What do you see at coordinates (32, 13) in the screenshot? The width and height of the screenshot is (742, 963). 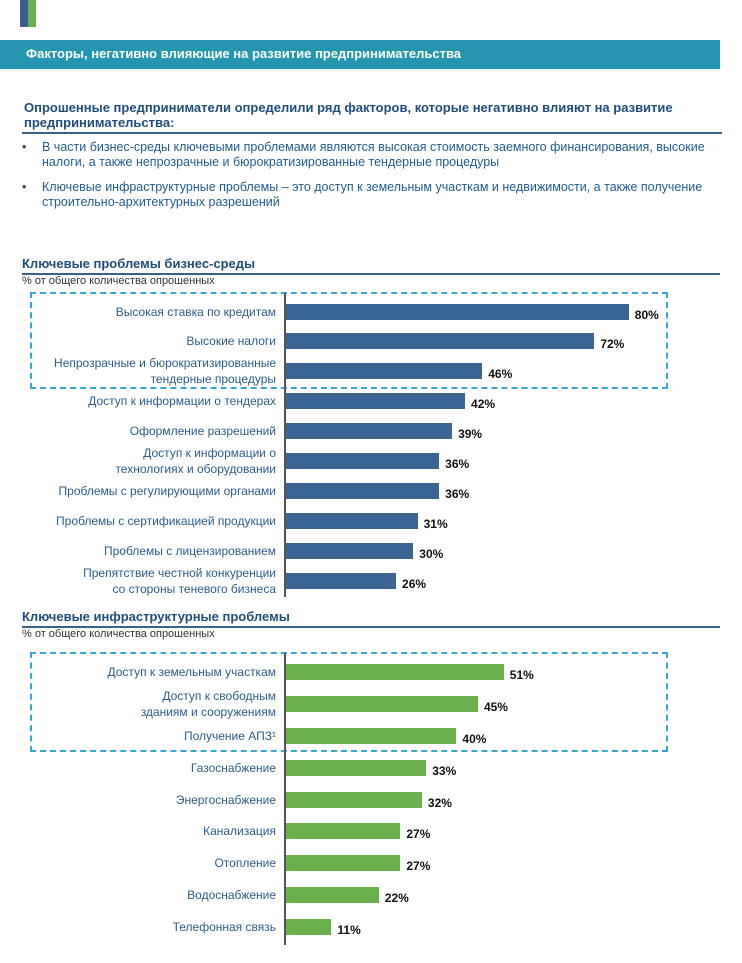 I see `logo-mark-green` at bounding box center [32, 13].